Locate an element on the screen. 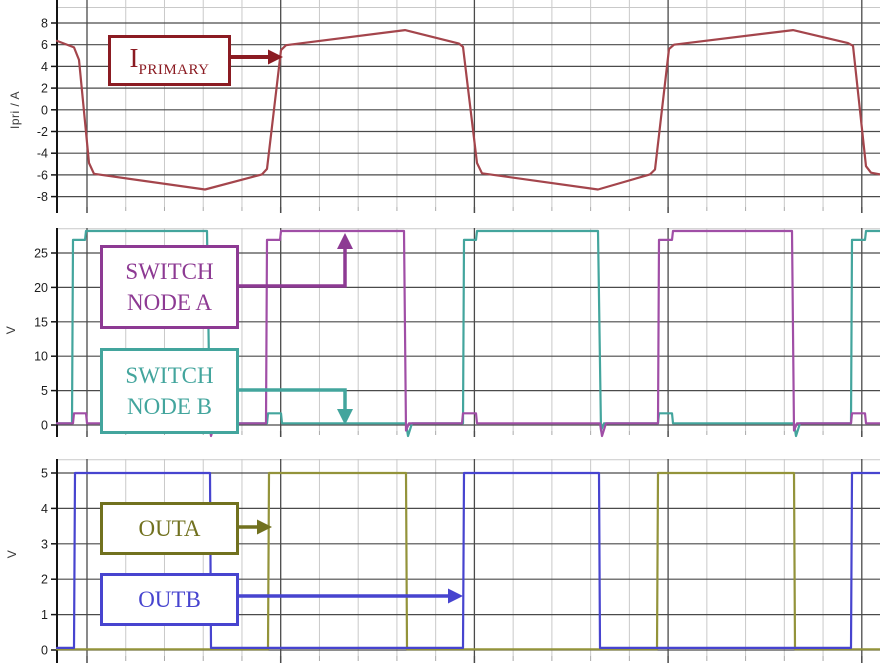 The image size is (880, 671). label-iprimary: IPRIMARY is located at coordinates (169, 60).